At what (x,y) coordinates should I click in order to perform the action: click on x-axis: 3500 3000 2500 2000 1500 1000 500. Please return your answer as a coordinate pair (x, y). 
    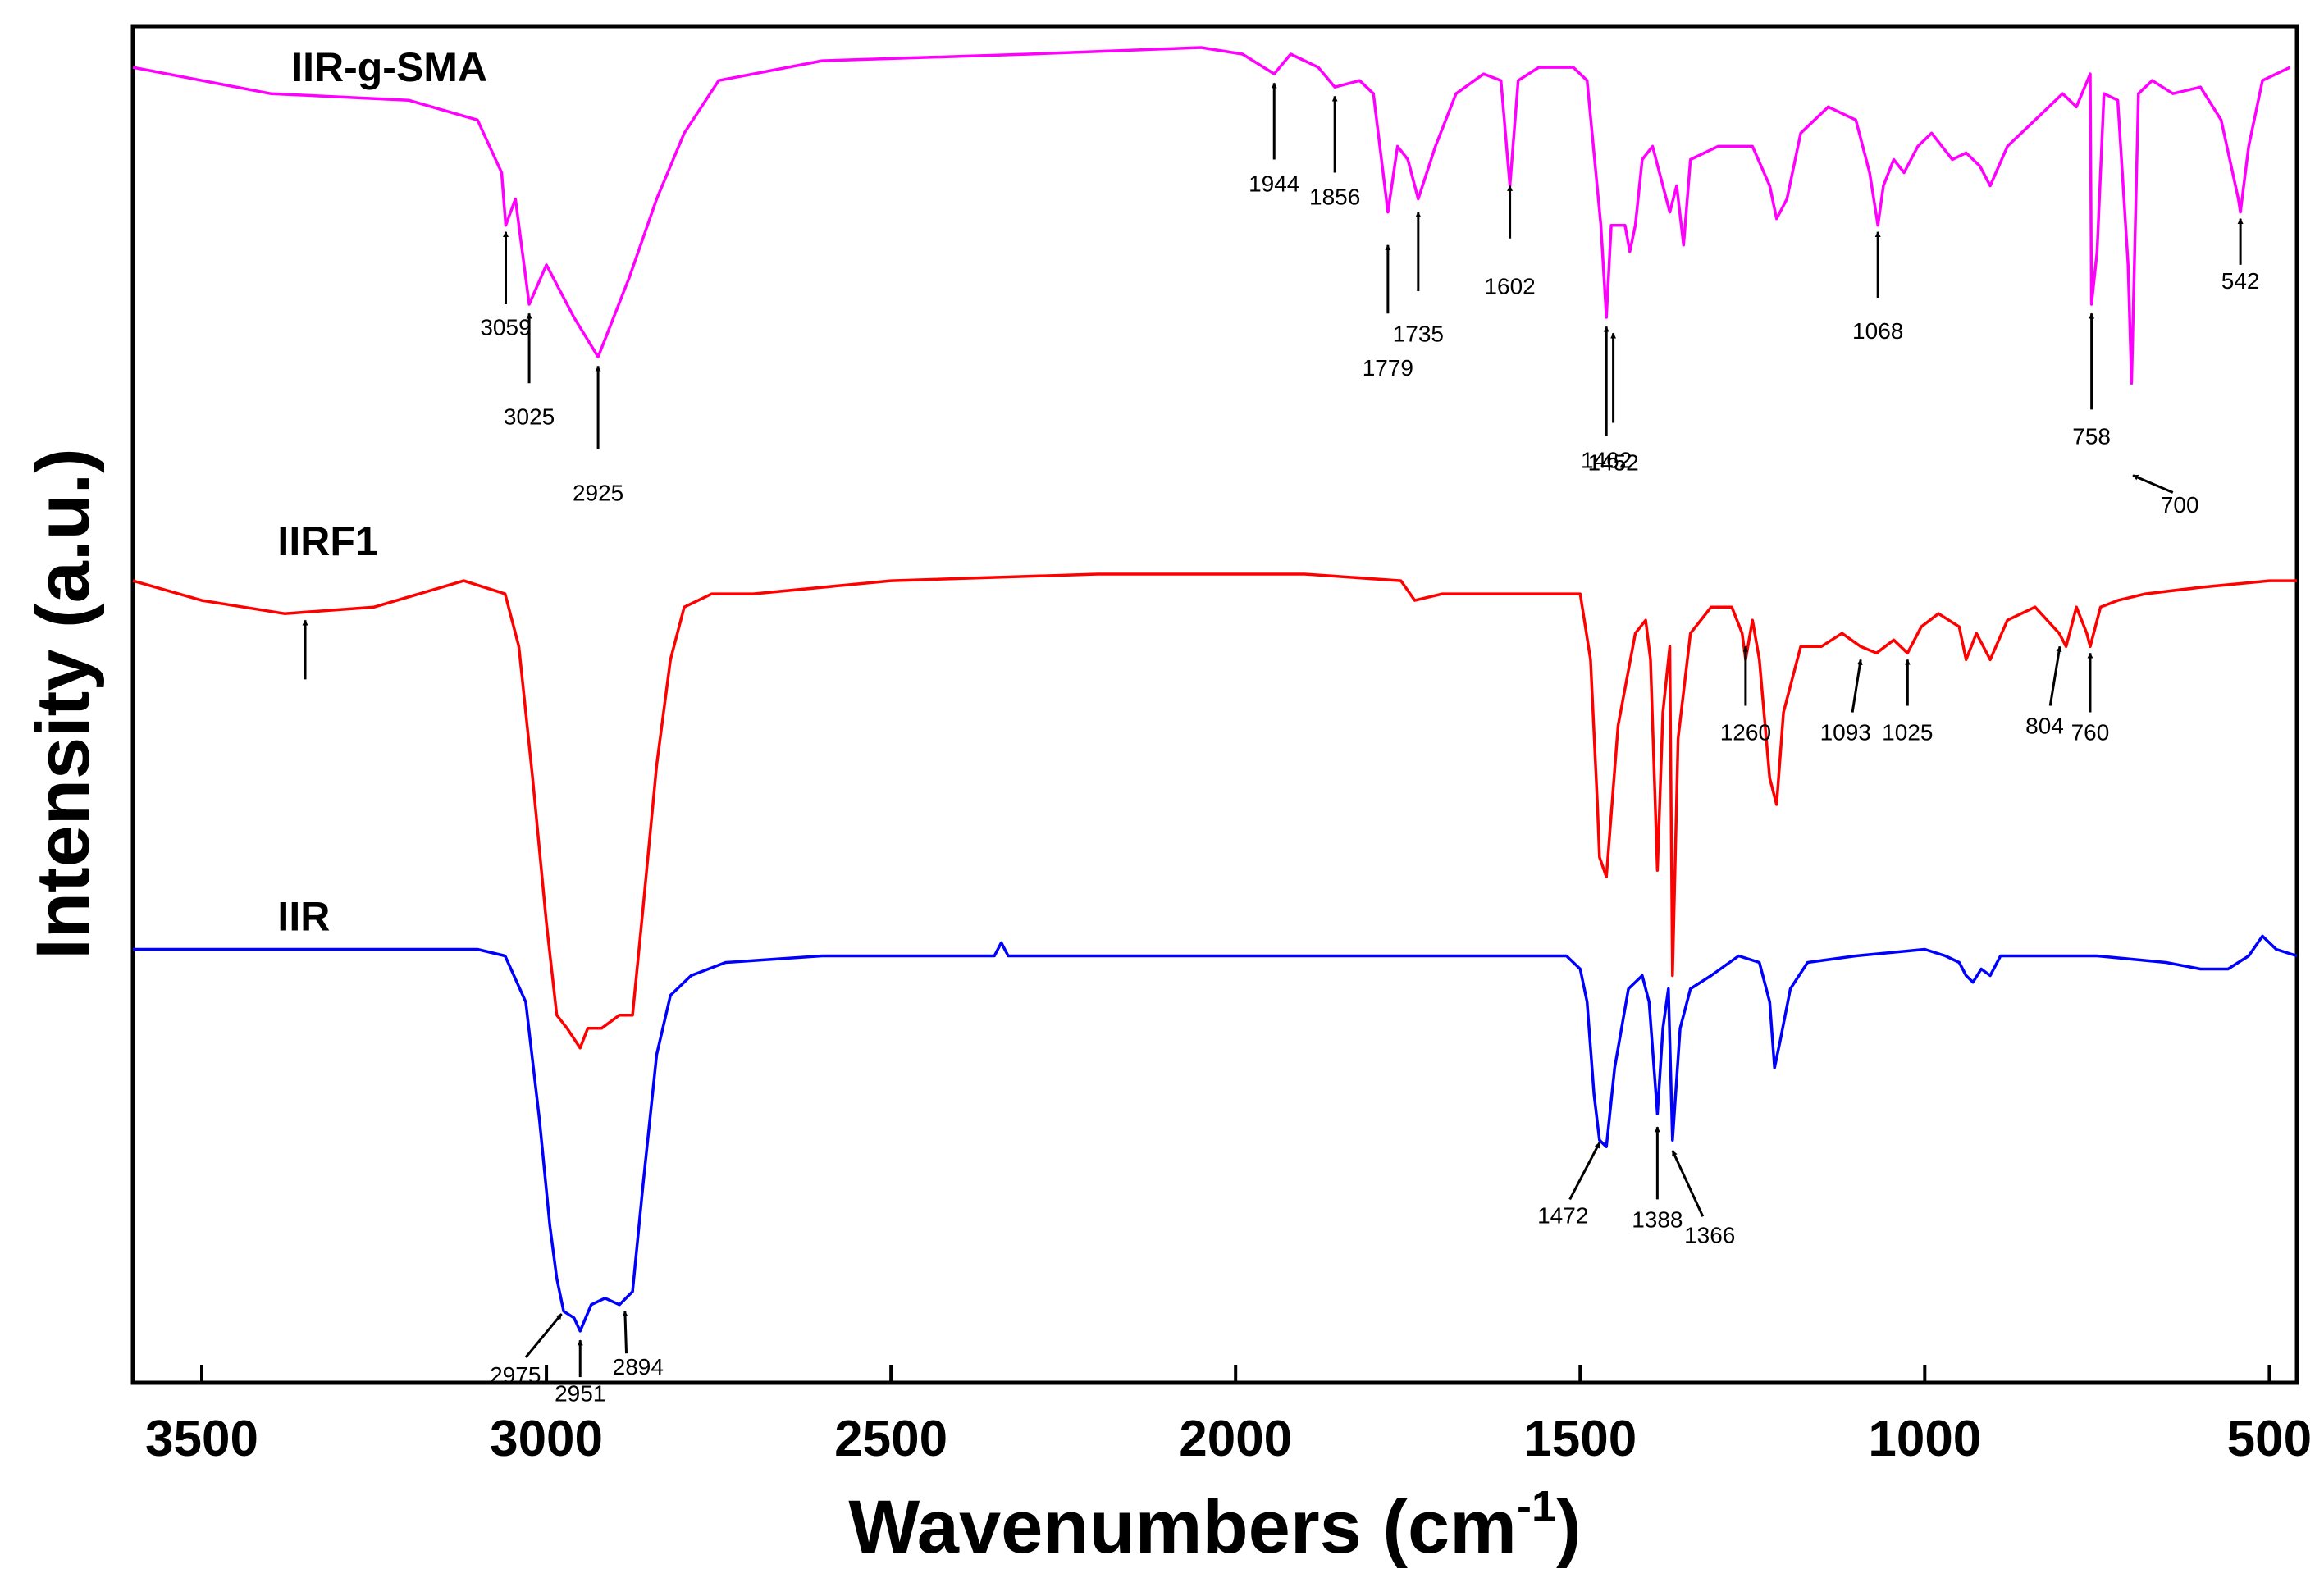
    Looking at the image, I should click on (1228, 1416).